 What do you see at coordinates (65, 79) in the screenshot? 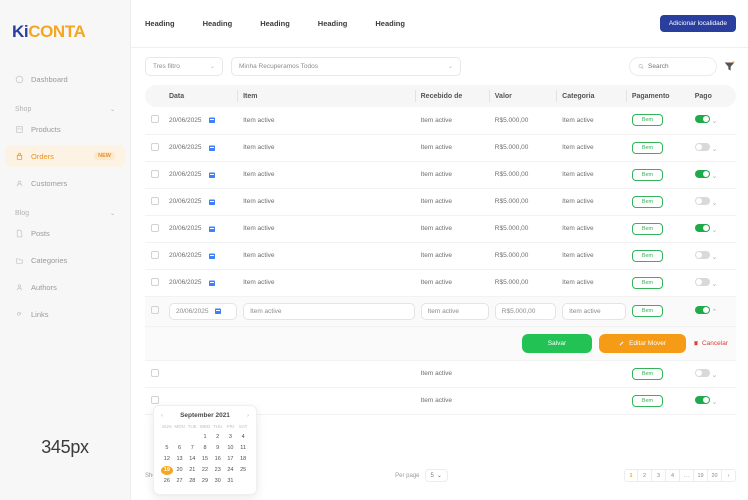
I see `sidebar-item-dashboard: Dashboard` at bounding box center [65, 79].